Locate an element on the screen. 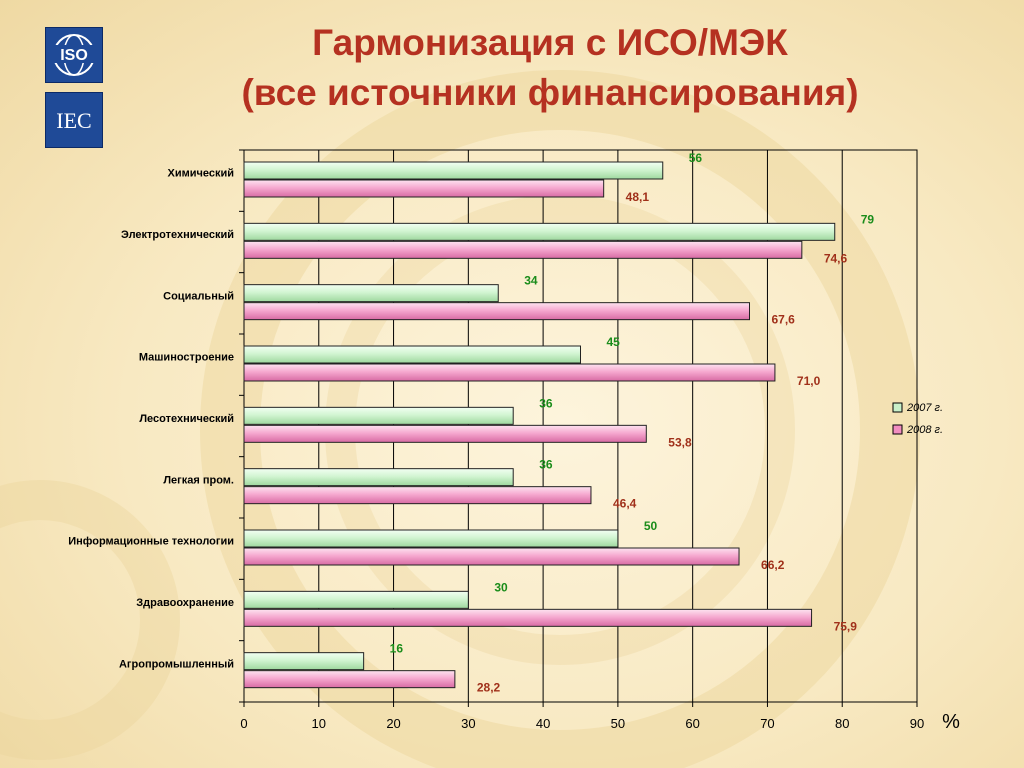  iec-logo: IEC is located at coordinates (74, 120).